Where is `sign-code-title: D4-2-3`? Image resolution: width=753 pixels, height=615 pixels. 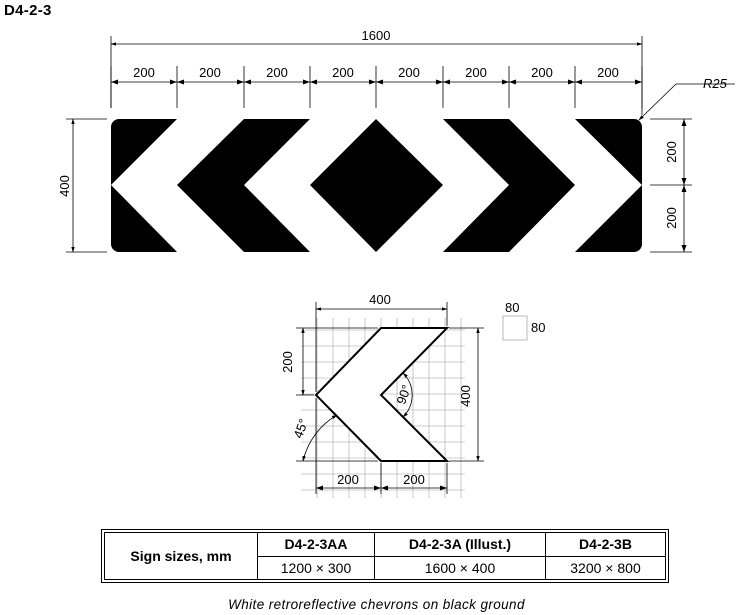
sign-code-title: D4-2-3 is located at coordinates (28, 10).